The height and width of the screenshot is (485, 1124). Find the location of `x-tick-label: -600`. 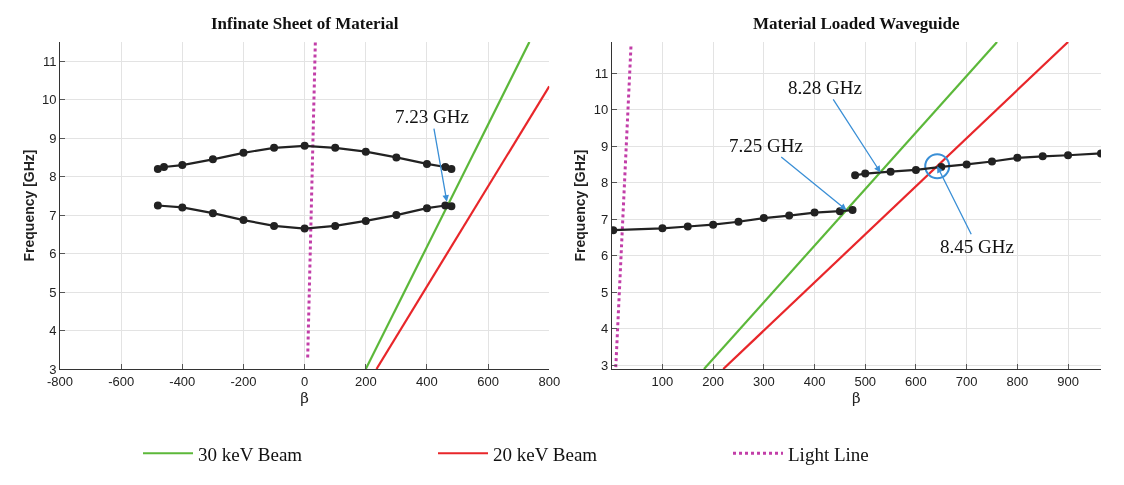

x-tick-label: -600 is located at coordinates (121, 381).